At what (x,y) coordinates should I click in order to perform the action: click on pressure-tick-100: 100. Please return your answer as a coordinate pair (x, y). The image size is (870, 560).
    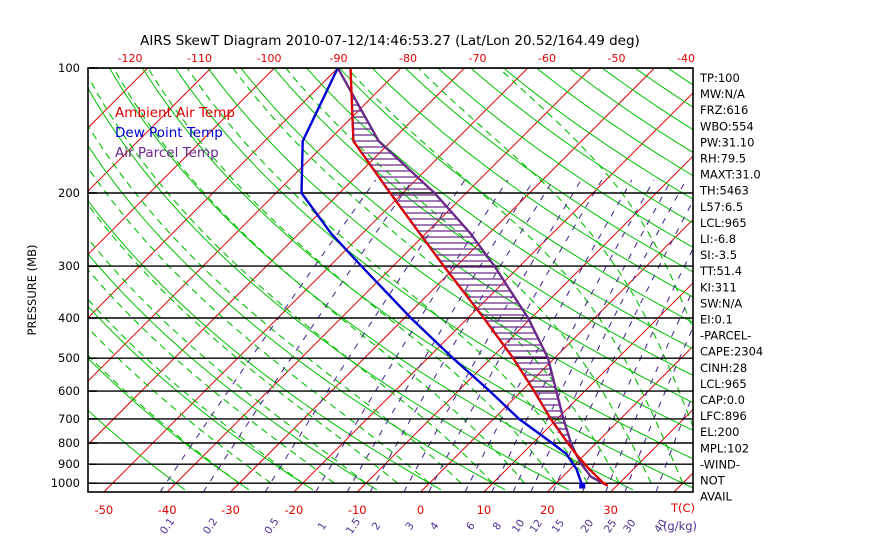
    Looking at the image, I should click on (69, 68).